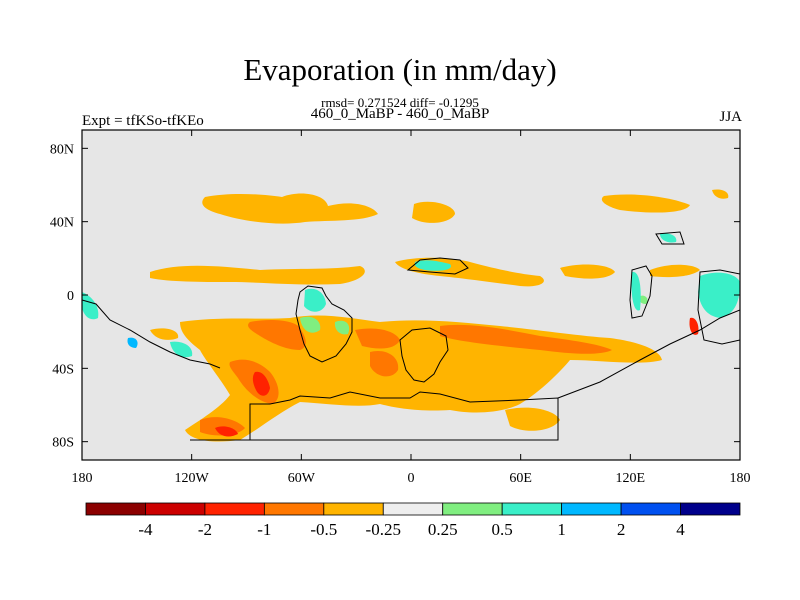  I want to click on contour-orange-north2, so click(433, 212).